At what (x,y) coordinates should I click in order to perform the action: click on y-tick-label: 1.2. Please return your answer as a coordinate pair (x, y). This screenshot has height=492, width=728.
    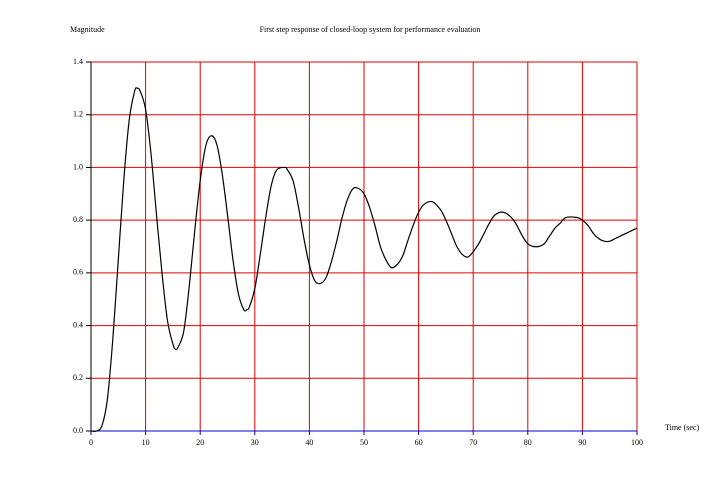
    Looking at the image, I should click on (78, 114).